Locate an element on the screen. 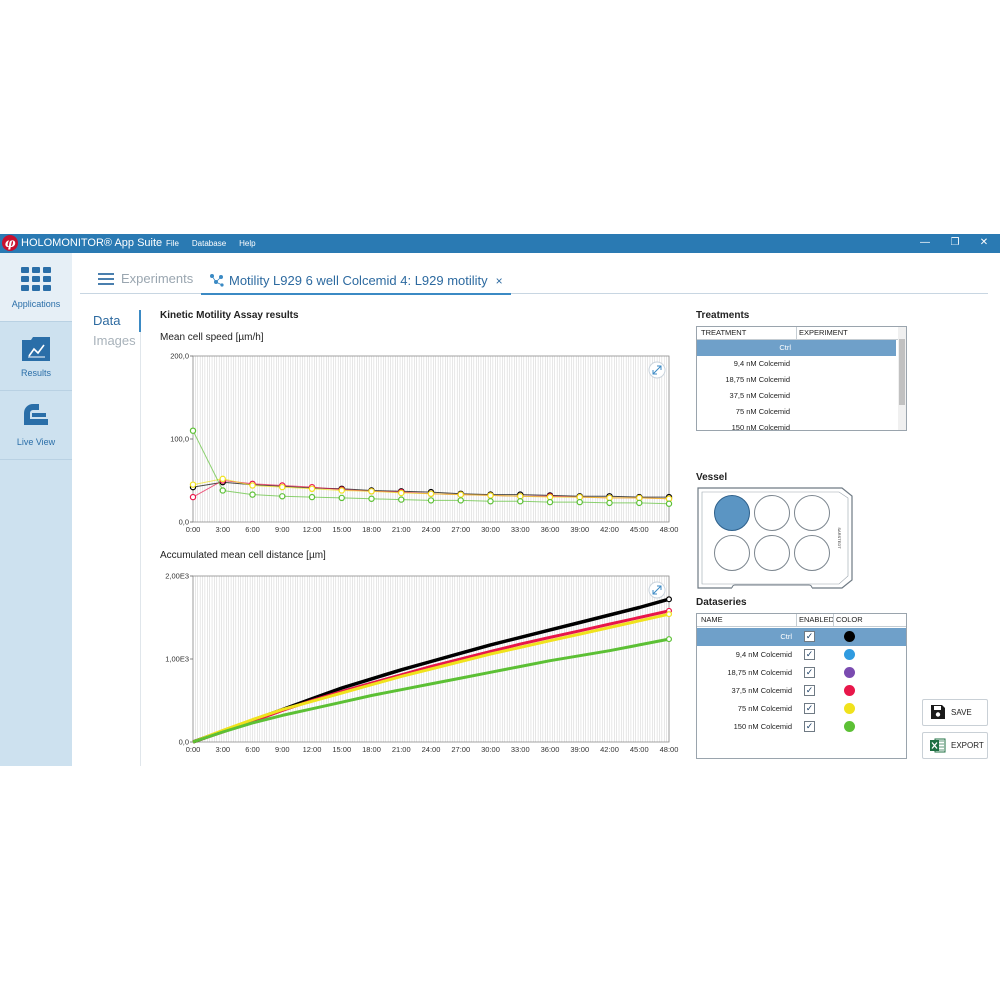 The width and height of the screenshot is (1000, 1000). col-enabled: ENABLED is located at coordinates (815, 620).